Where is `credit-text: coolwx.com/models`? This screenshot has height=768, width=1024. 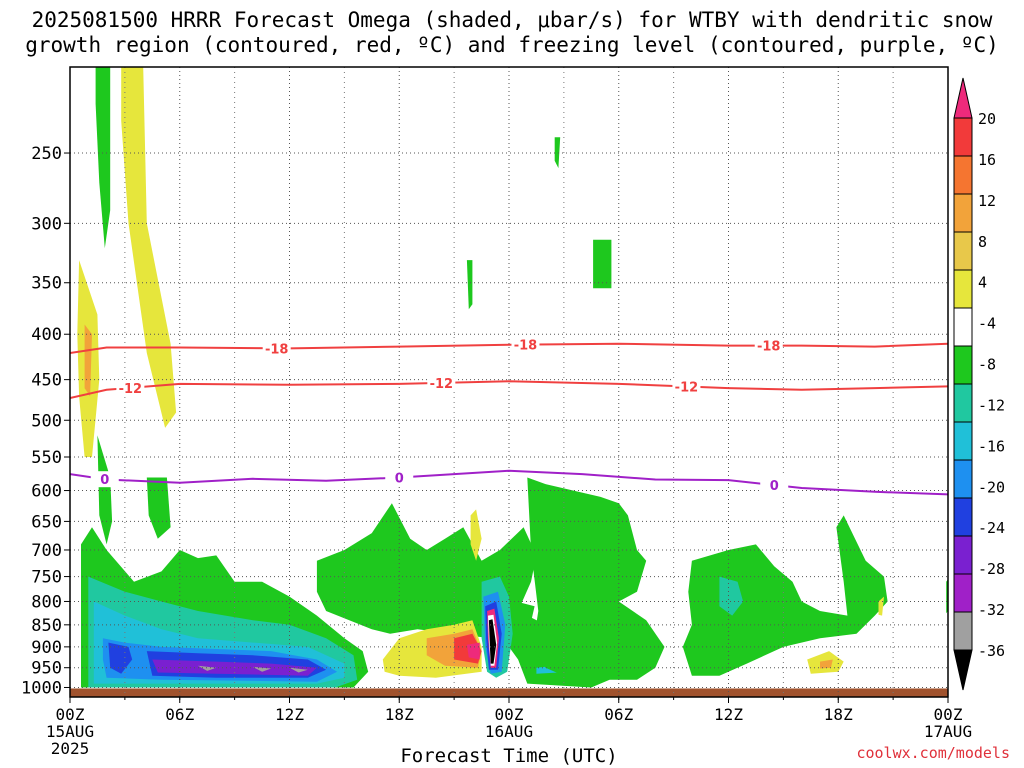
credit-text: coolwx.com/models is located at coordinates (933, 753).